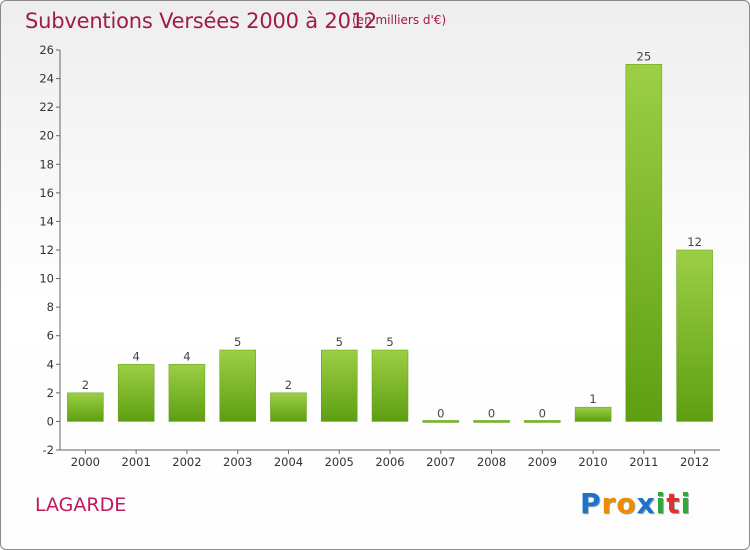 The image size is (750, 550). Describe the element at coordinates (46, 221) in the screenshot. I see `y-tick-label: 14` at that location.